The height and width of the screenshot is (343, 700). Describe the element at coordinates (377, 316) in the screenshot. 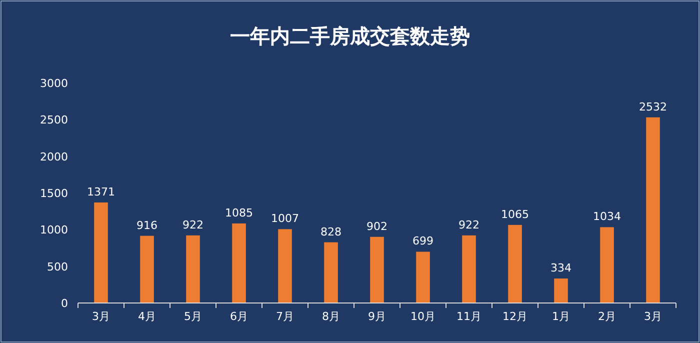

I see `x-tick-label: 9月` at that location.